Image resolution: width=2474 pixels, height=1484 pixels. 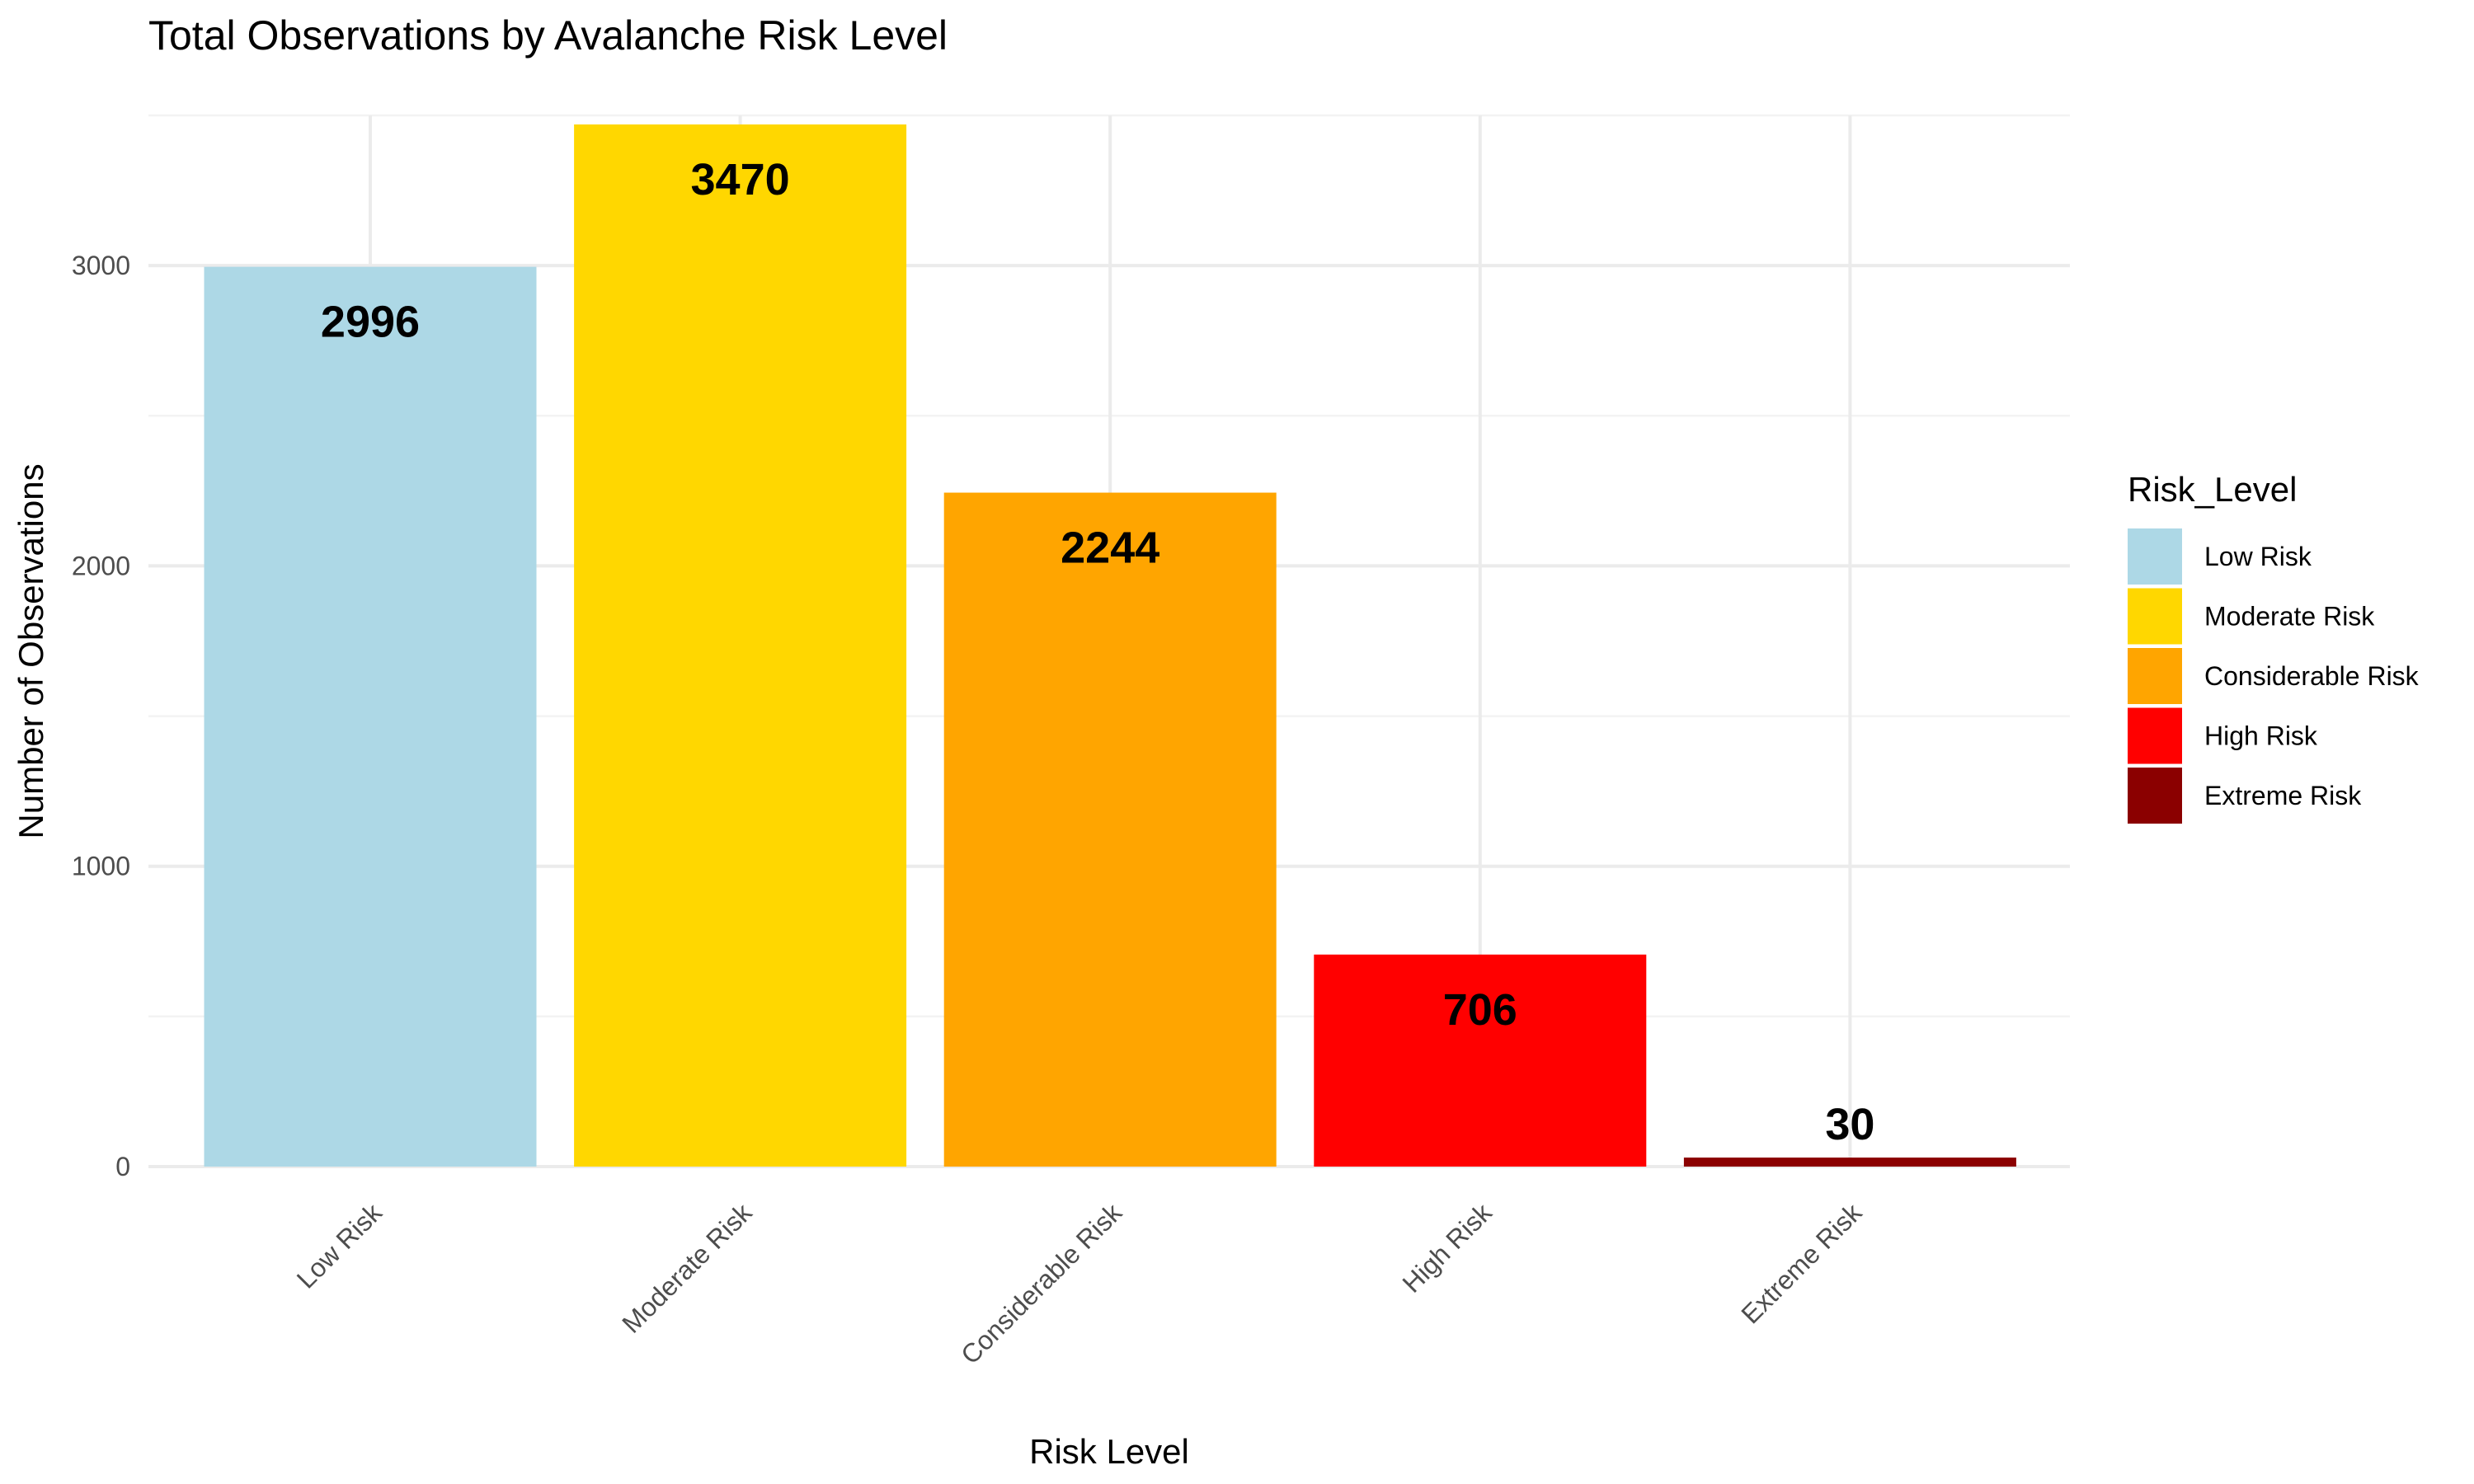 What do you see at coordinates (1110, 548) in the screenshot?
I see `data-label: 2244` at bounding box center [1110, 548].